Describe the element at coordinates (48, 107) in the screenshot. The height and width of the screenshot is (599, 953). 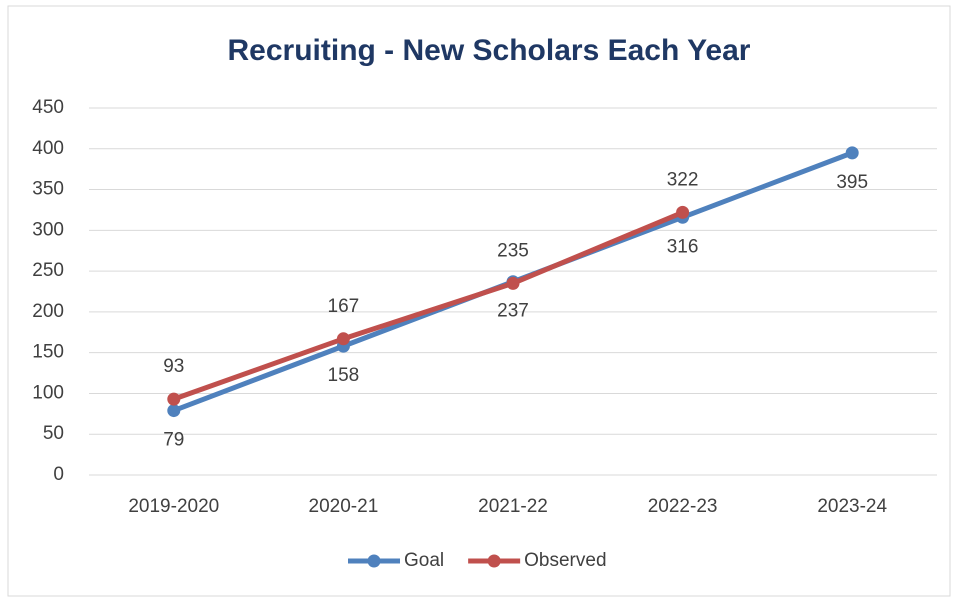
I see `y-tick-label: 450` at that location.